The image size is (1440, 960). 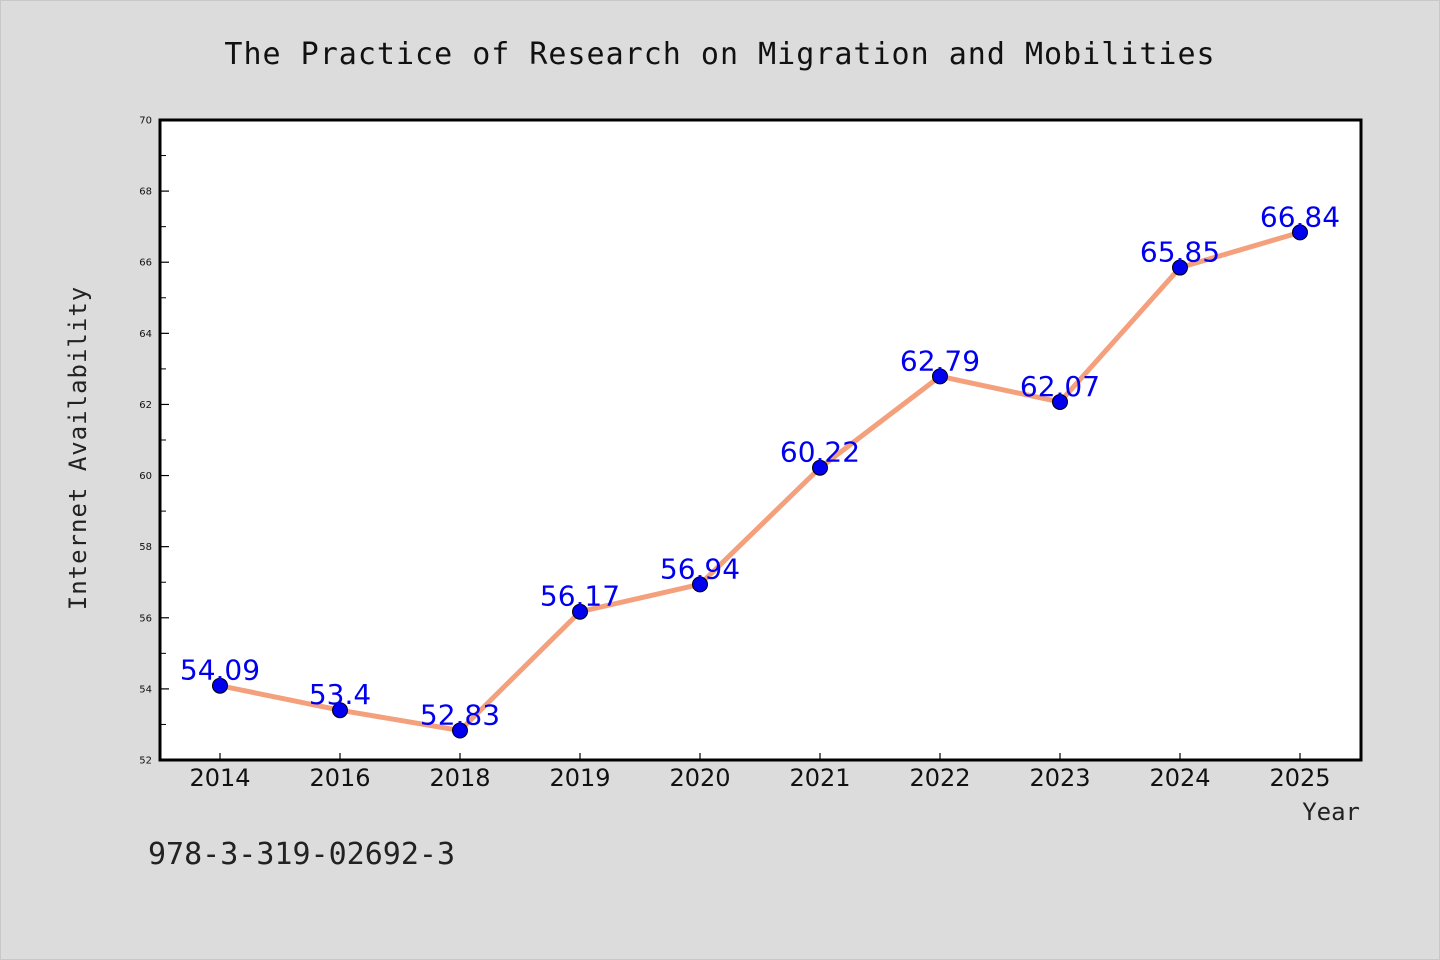 What do you see at coordinates (301, 854) in the screenshot?
I see `isbn-text: 978-3-319-02692-3` at bounding box center [301, 854].